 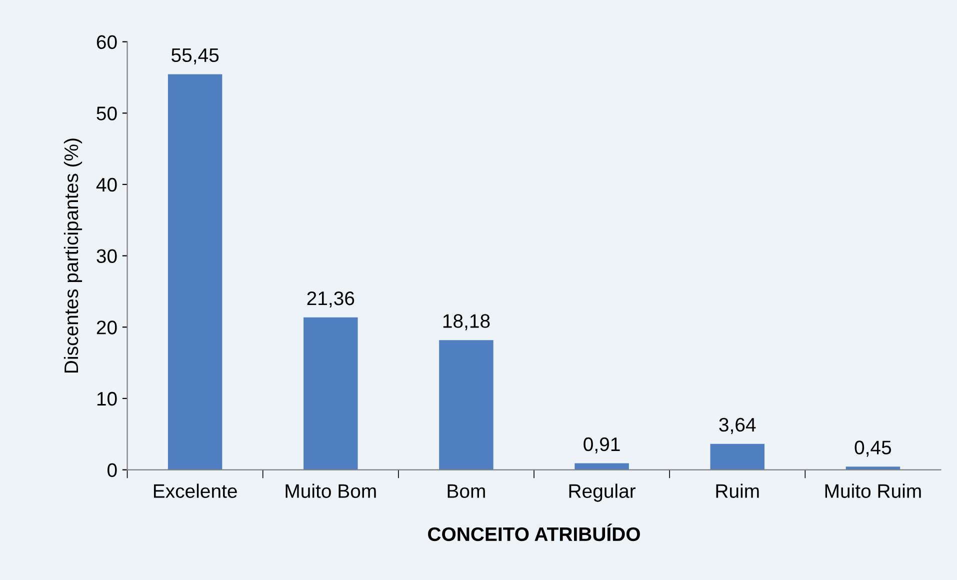 I want to click on data-label: 3,64, so click(x=737, y=426).